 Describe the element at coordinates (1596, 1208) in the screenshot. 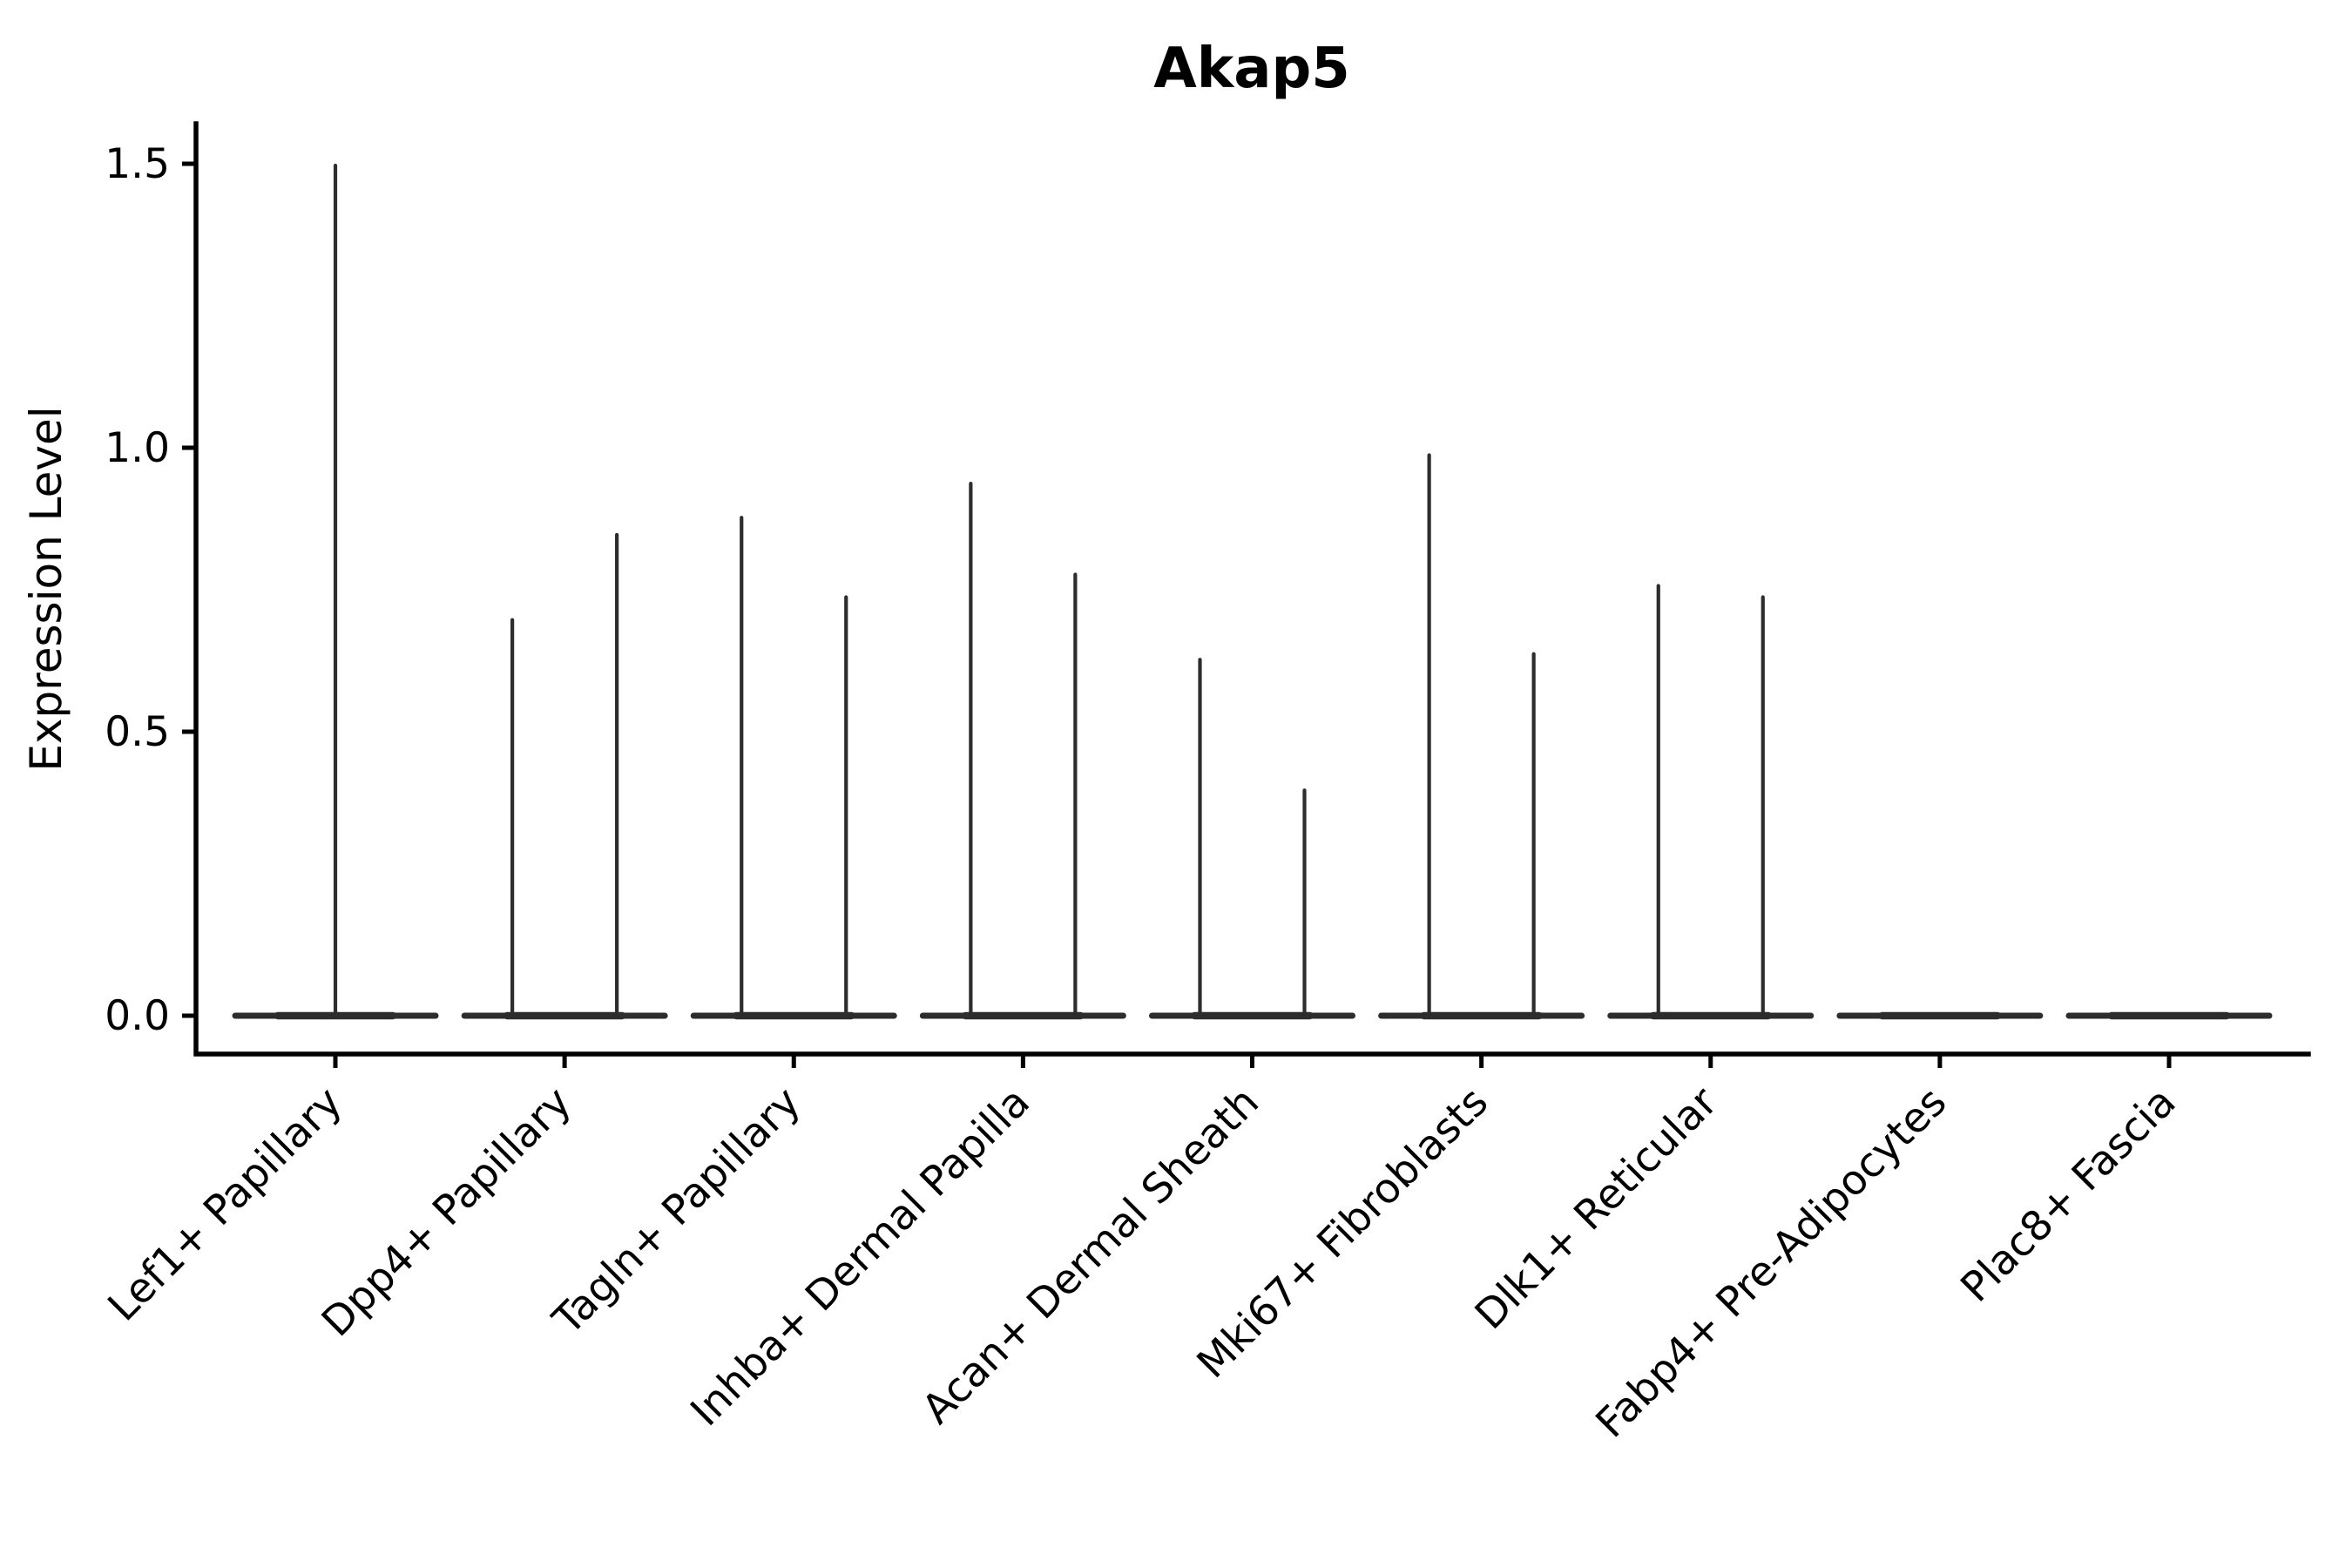

I see `x-tick-label: Dlk1+ Reticular` at that location.